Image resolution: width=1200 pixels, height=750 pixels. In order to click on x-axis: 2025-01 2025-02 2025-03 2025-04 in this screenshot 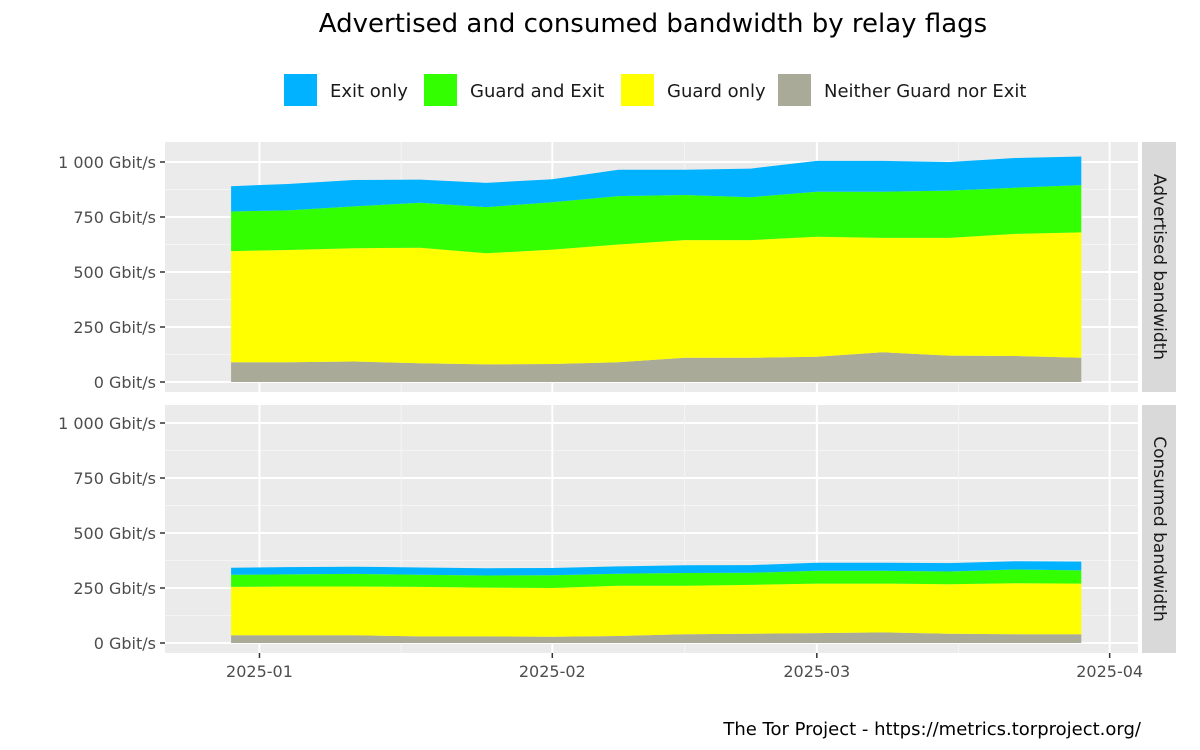, I will do `click(684, 667)`.